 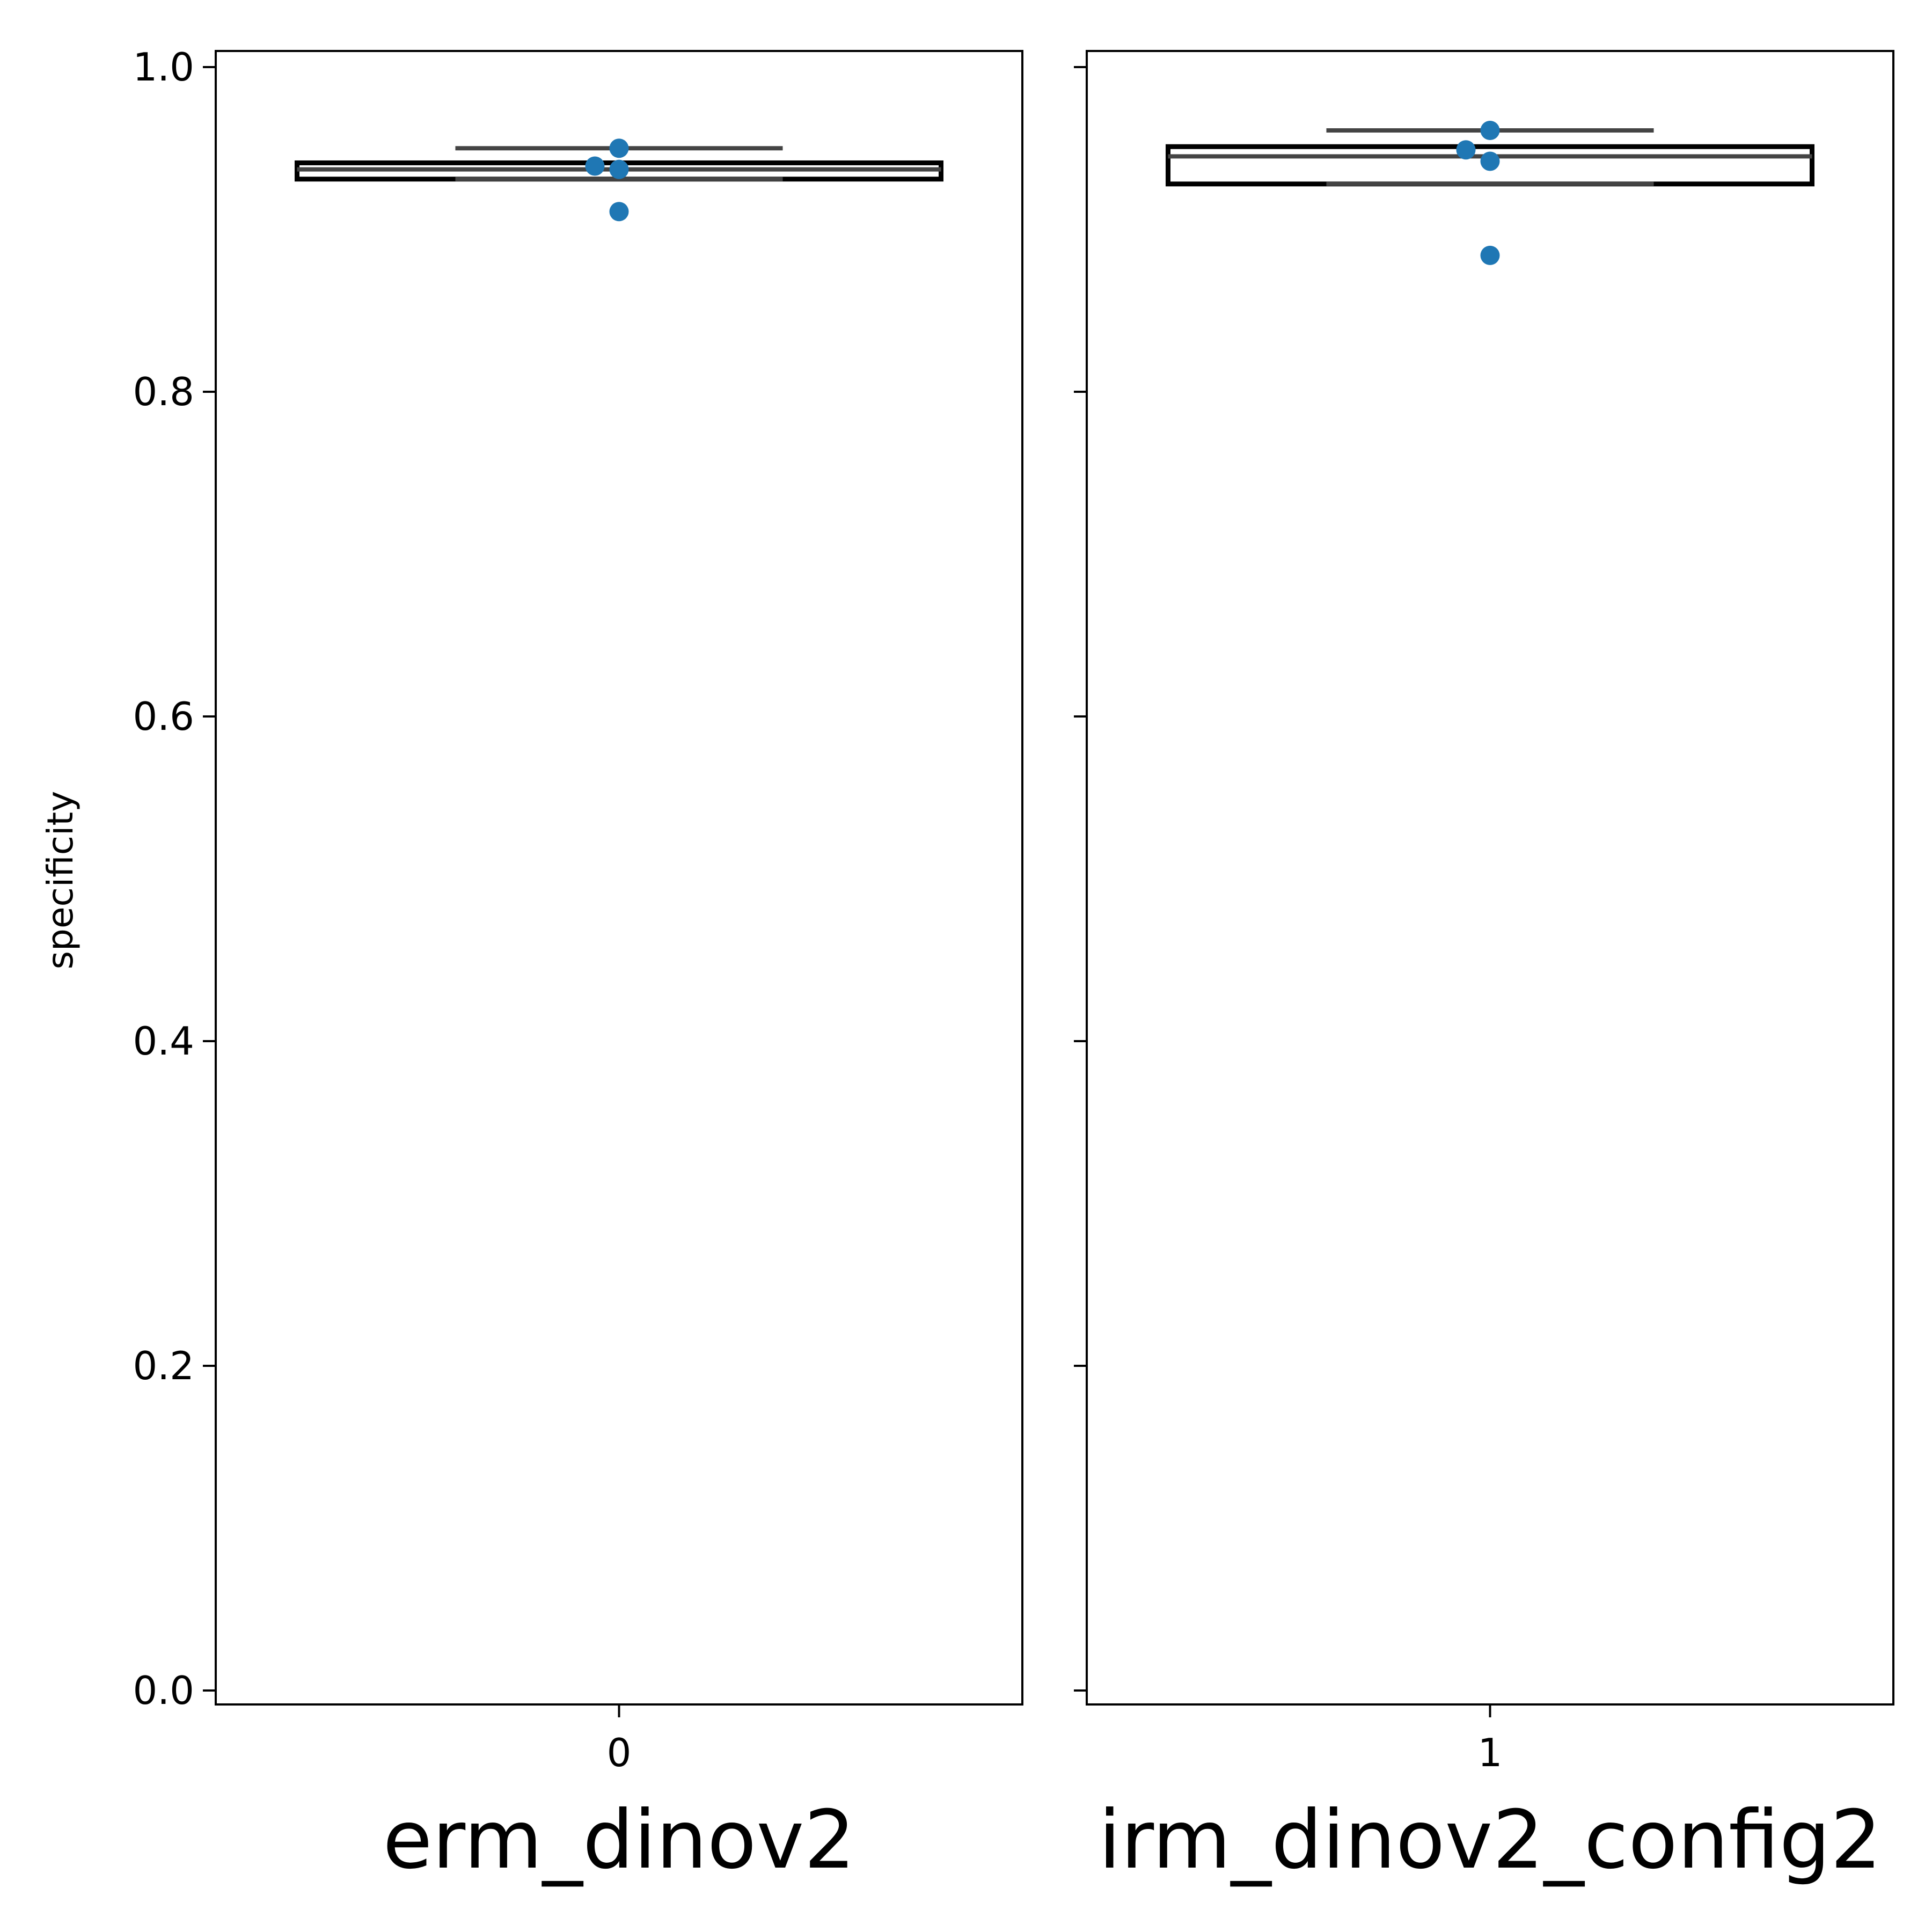 What do you see at coordinates (60, 880) in the screenshot?
I see `y-axis-title: specificity` at bounding box center [60, 880].